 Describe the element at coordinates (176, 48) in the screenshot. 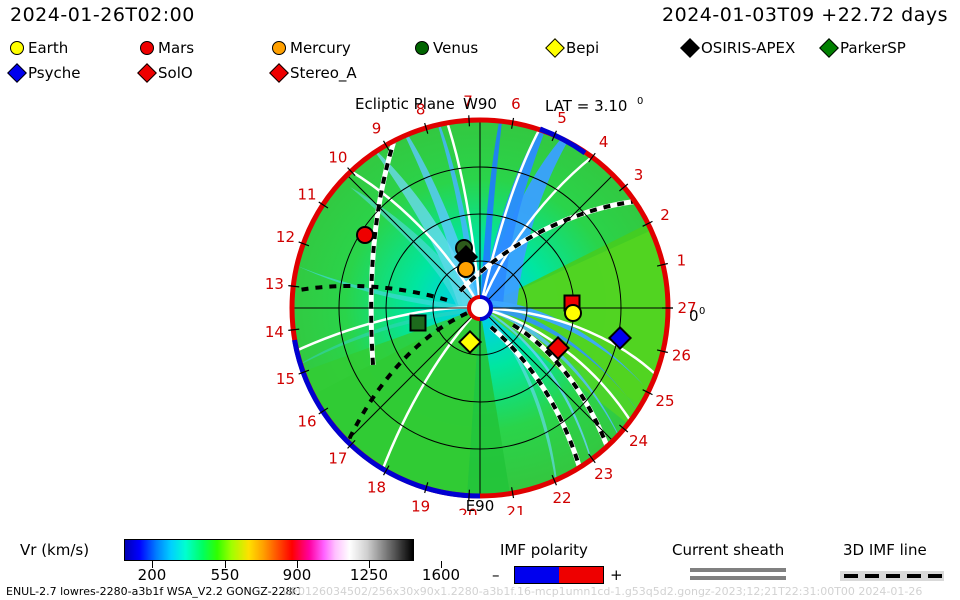

I see `legend-label-mars: Mars` at that location.